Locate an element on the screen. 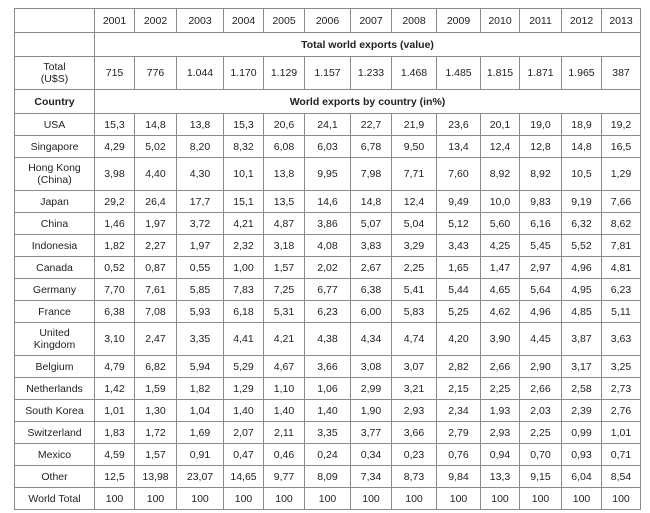  value-cell: 15,3 is located at coordinates (243, 124).